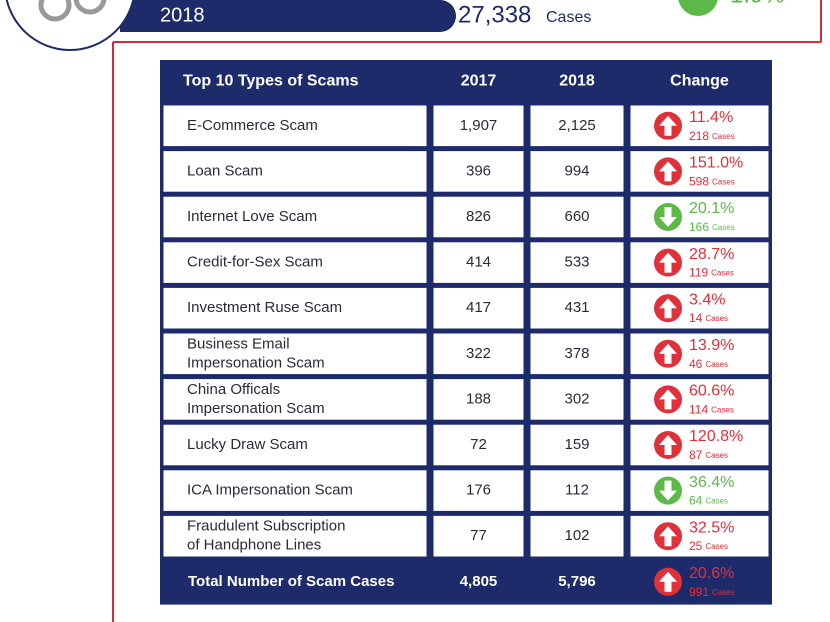 Image resolution: width=830 pixels, height=622 pixels. What do you see at coordinates (711, 391) in the screenshot?
I see `change-percent: 60.6%` at bounding box center [711, 391].